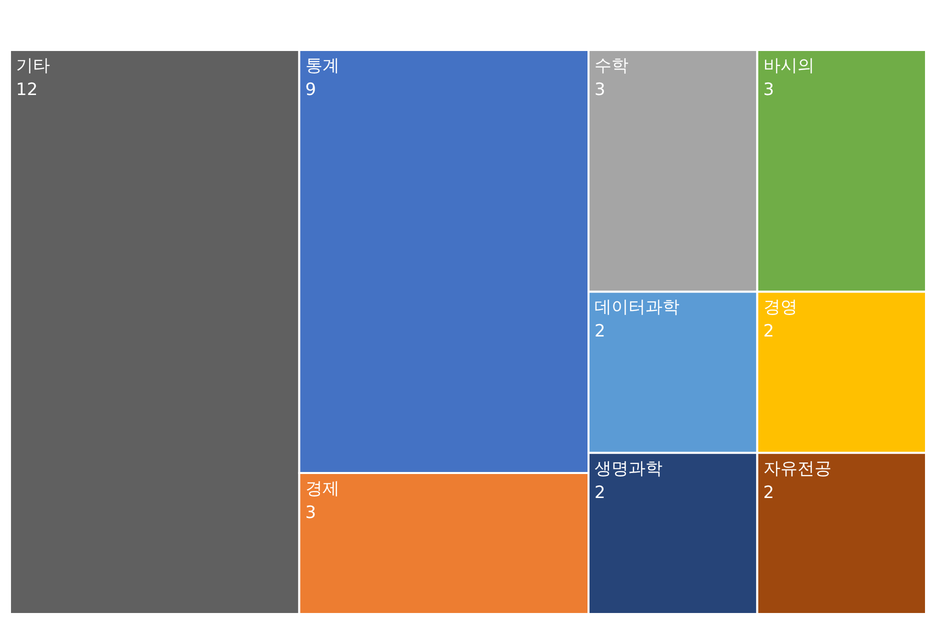  What do you see at coordinates (780, 308) in the screenshot?
I see `category-label: 경영` at bounding box center [780, 308].